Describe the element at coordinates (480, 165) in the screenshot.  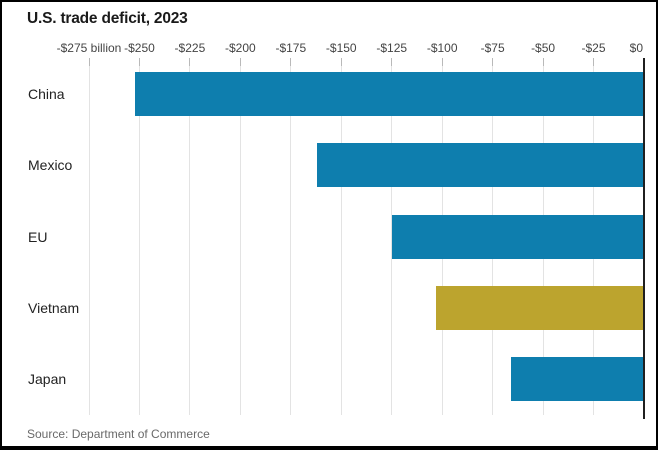
I see `bar-mexico` at that location.